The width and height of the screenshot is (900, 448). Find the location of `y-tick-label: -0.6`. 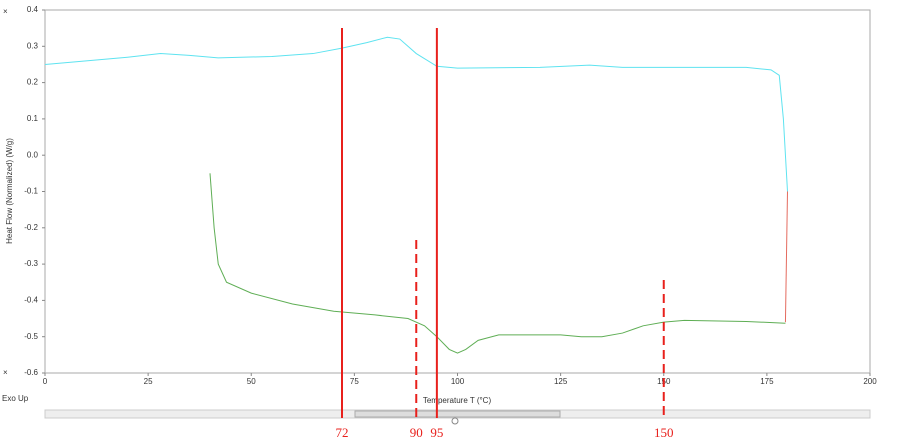

y-tick-label: -0.6 is located at coordinates (31, 372).